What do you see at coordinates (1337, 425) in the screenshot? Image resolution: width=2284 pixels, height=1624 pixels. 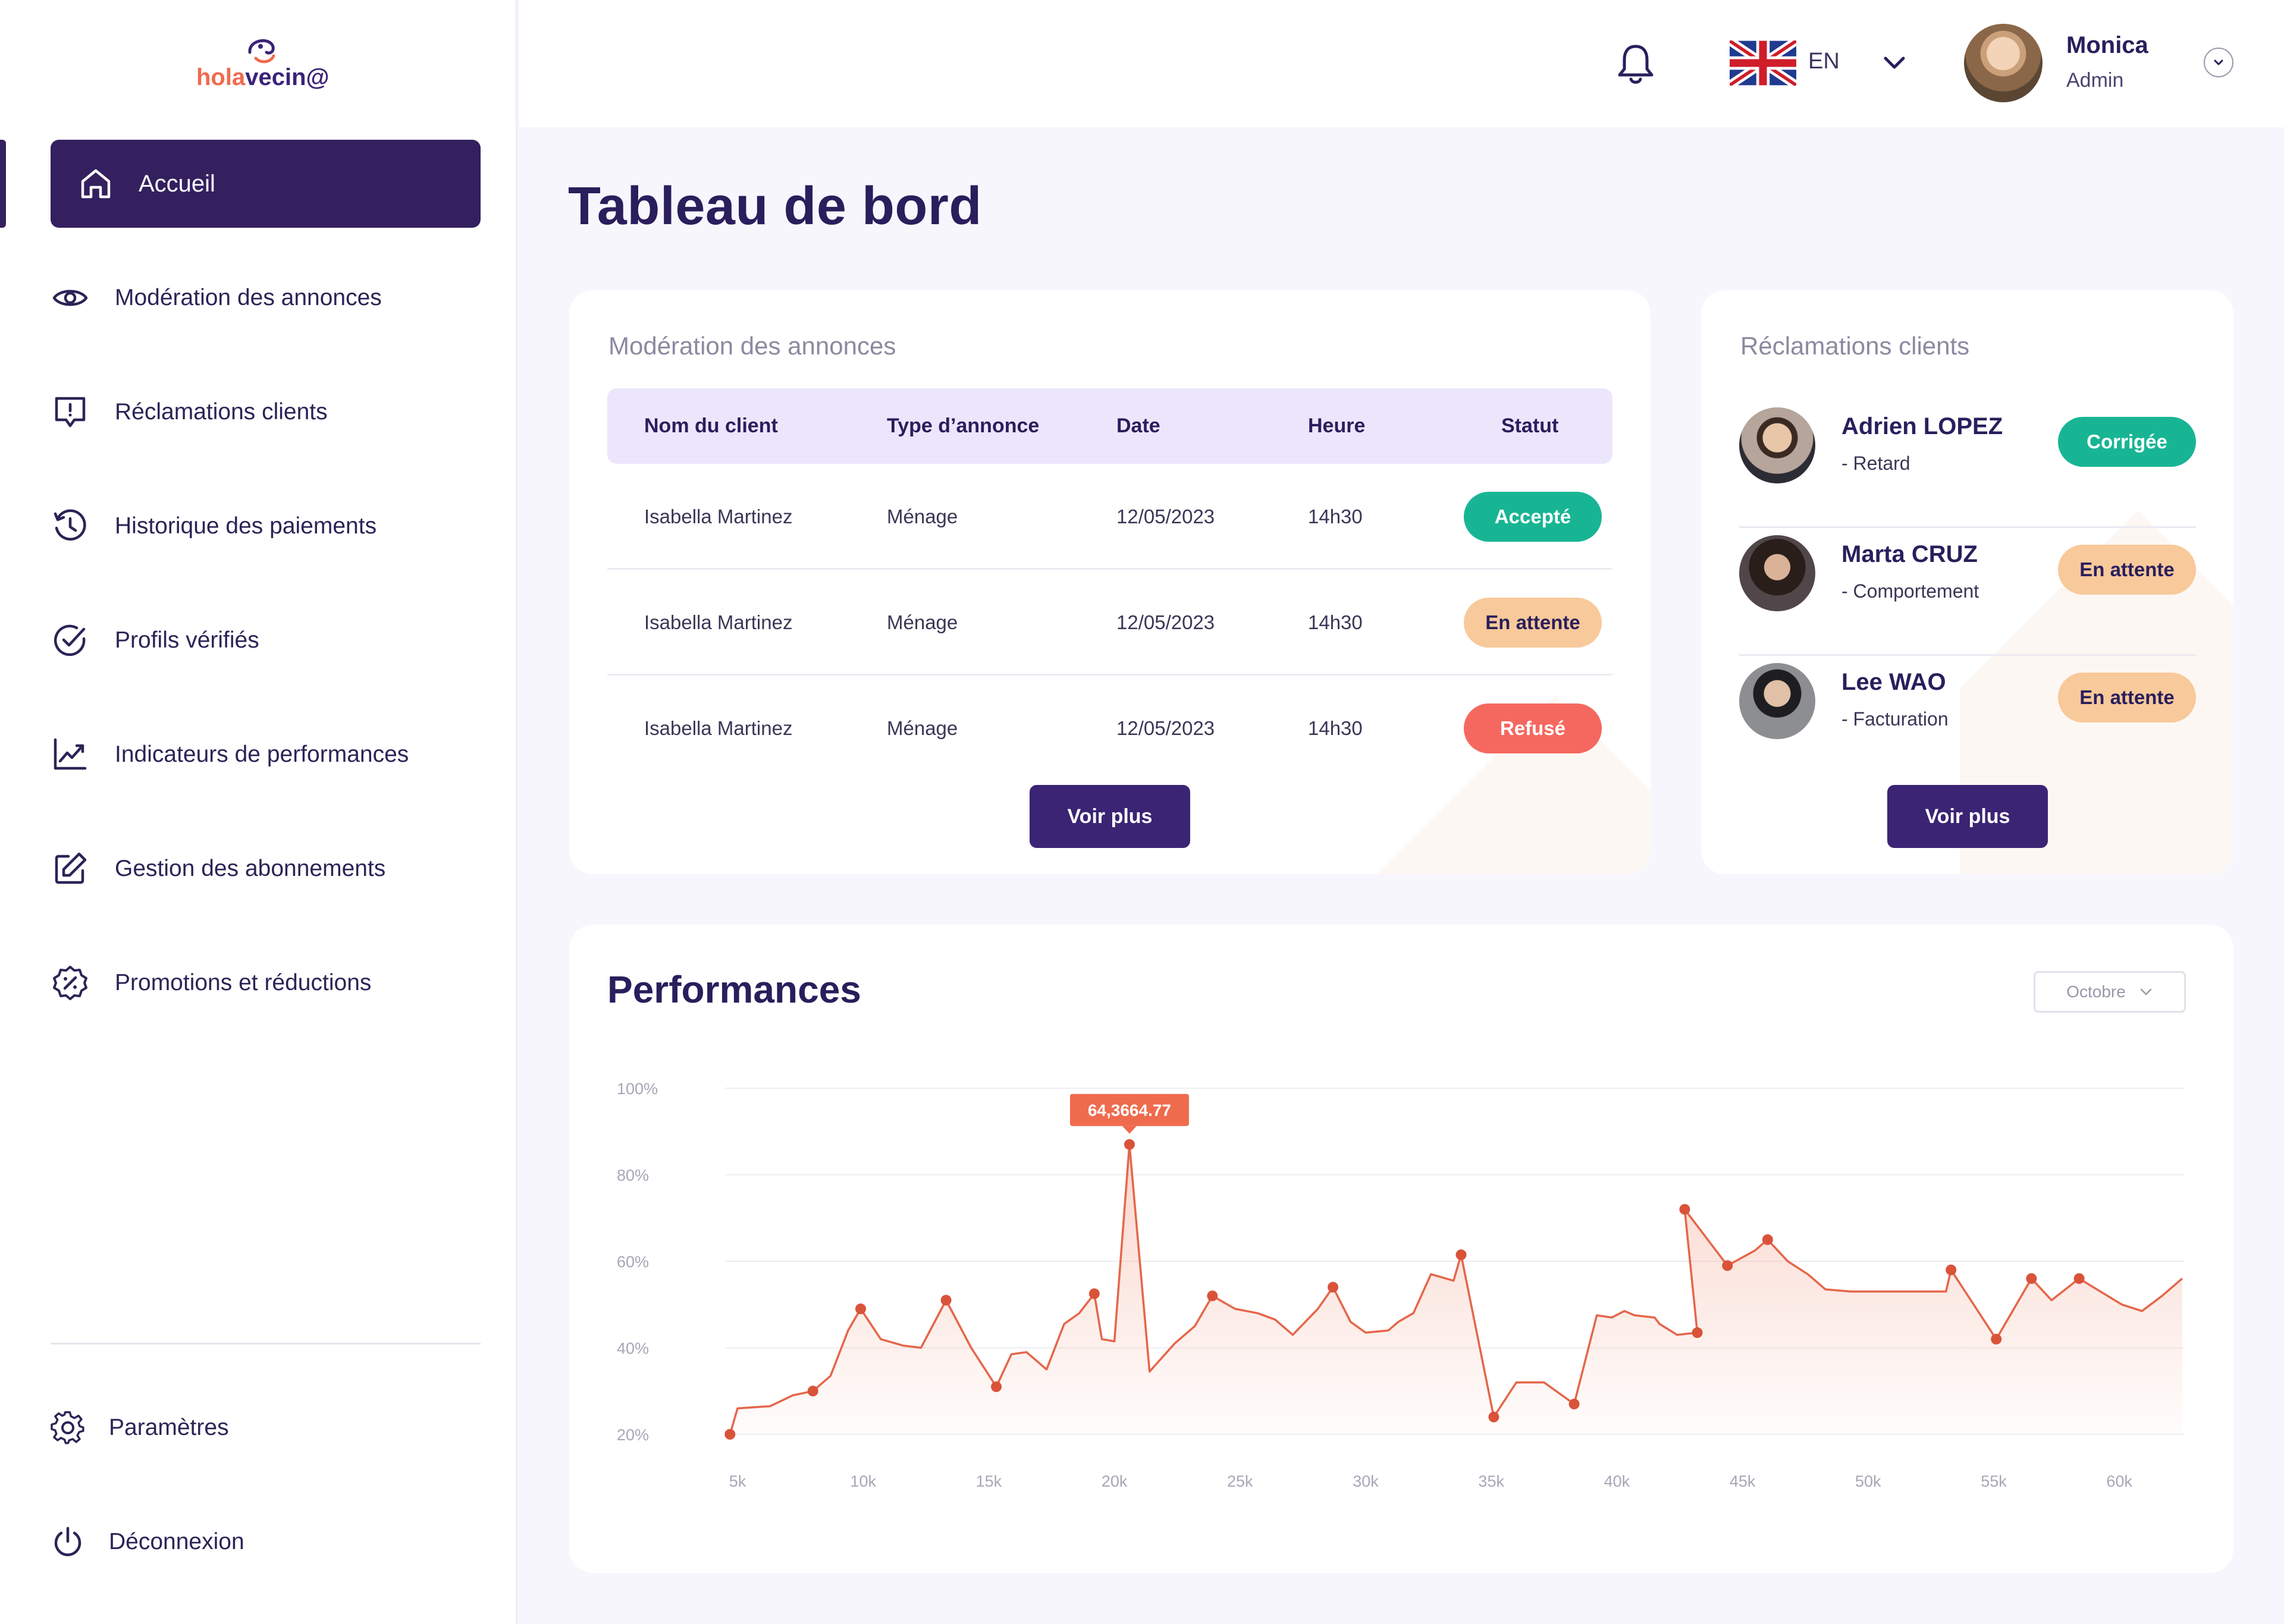 I see `column-header: Heure` at bounding box center [1337, 425].